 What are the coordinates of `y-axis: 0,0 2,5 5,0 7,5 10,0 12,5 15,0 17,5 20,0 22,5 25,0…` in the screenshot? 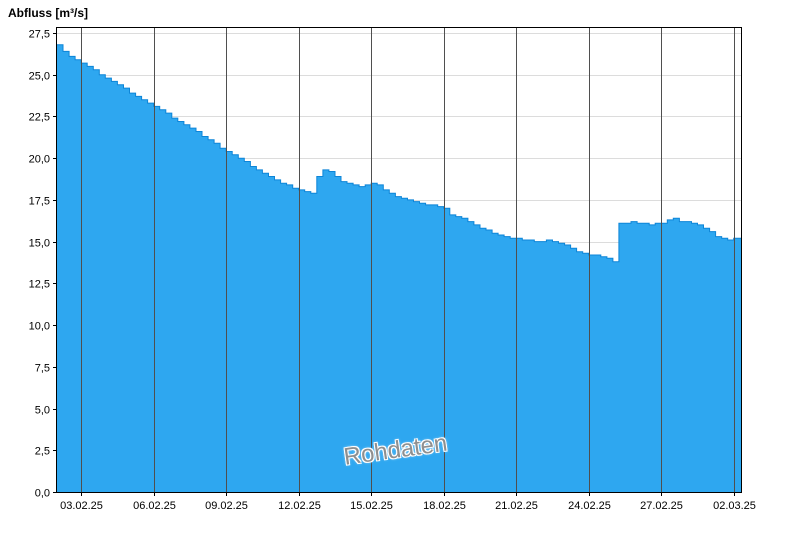 It's located at (43, 264).